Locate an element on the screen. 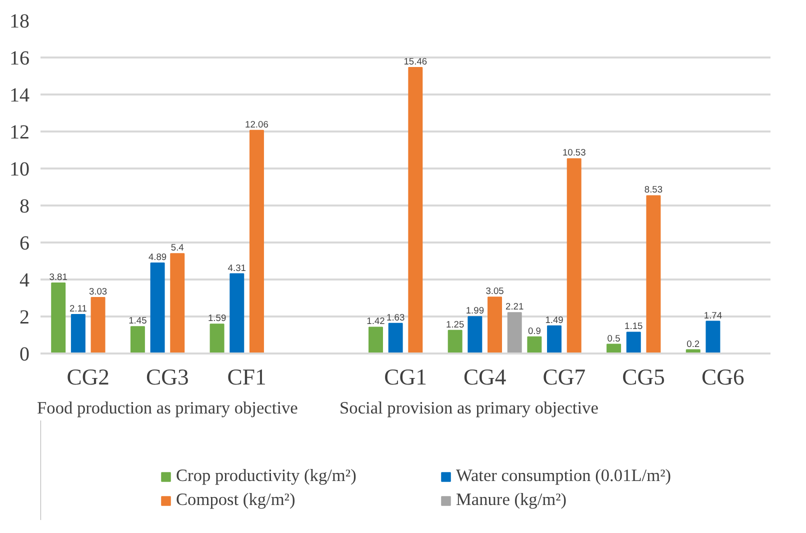 This screenshot has height=533, width=806. data-label: 3.05 is located at coordinates (495, 291).